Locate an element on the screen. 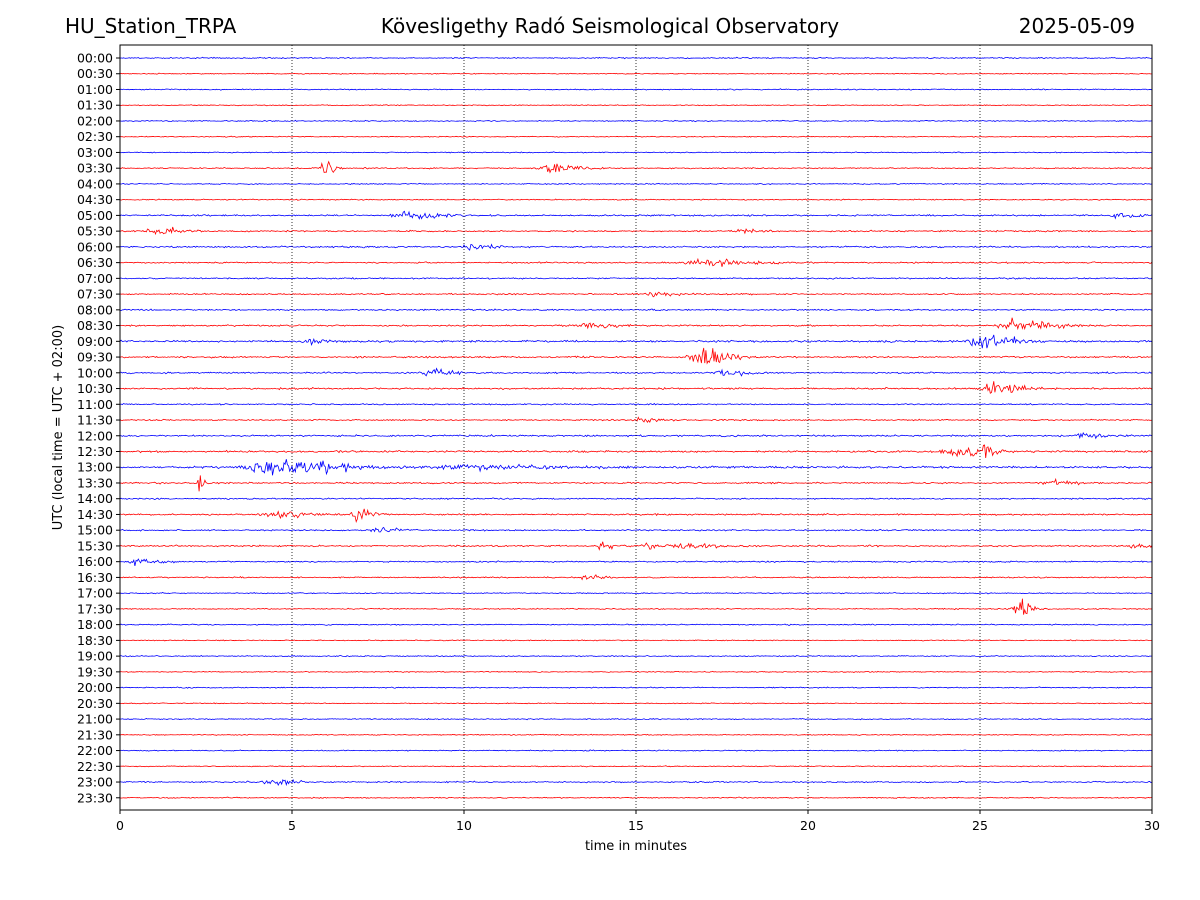  y-tick-label: 16:00 is located at coordinates (95, 561).